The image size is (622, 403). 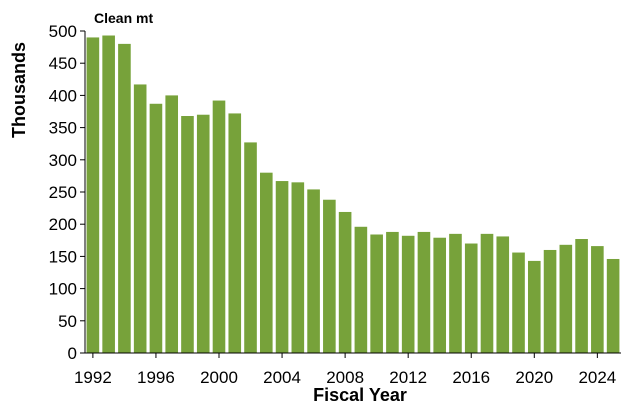 I want to click on x-ticks-group: 1992 1996 2000 2004 2008 2012 2016 2020 2024, so click(x=345, y=370).